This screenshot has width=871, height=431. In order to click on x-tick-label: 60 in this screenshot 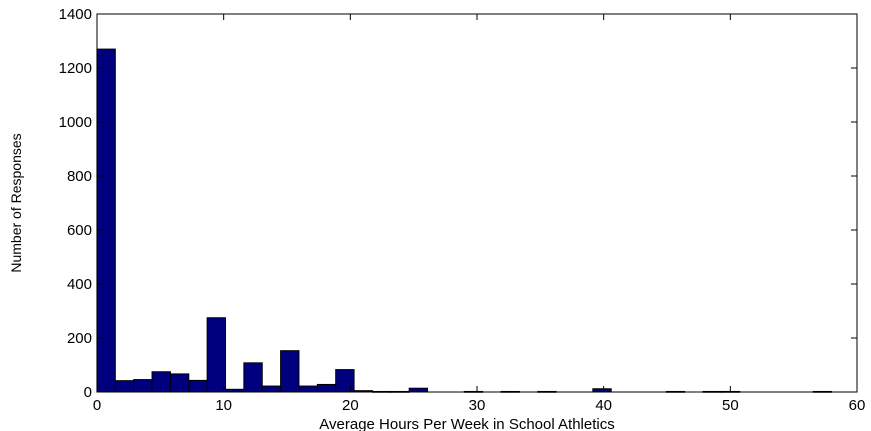, I will do `click(857, 405)`.